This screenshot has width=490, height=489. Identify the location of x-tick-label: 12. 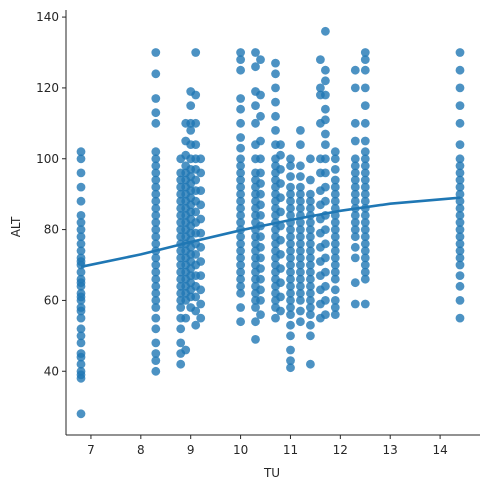
(340, 450).